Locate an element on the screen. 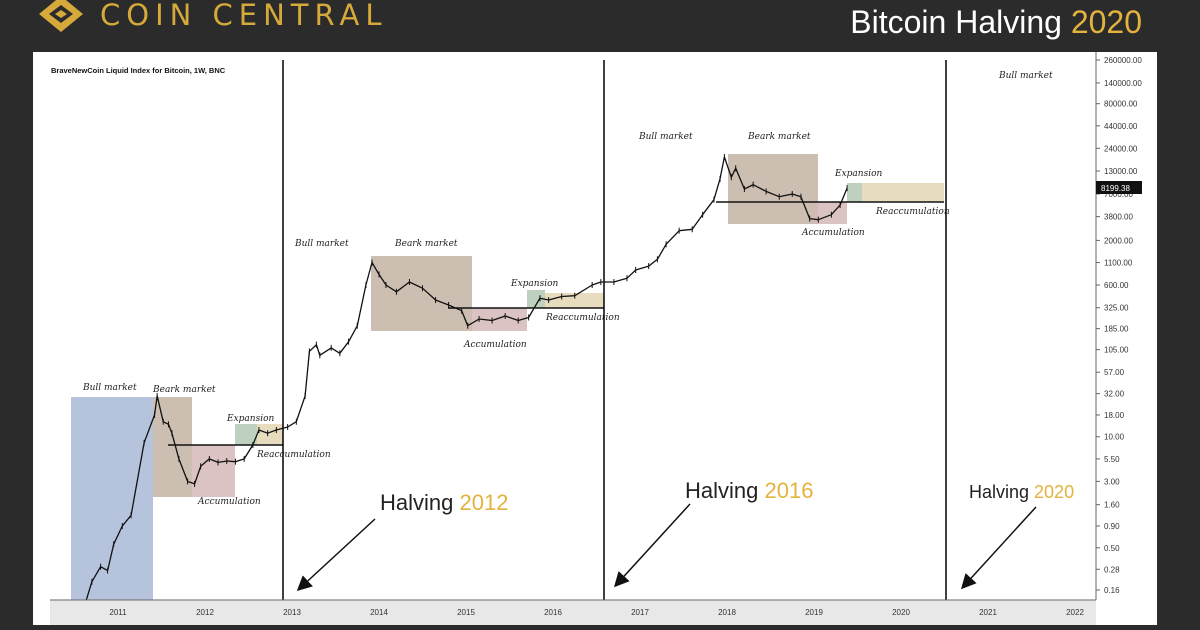 Image resolution: width=1200 pixels, height=630 pixels. price-tick-label: 18.00 is located at coordinates (1114, 415).